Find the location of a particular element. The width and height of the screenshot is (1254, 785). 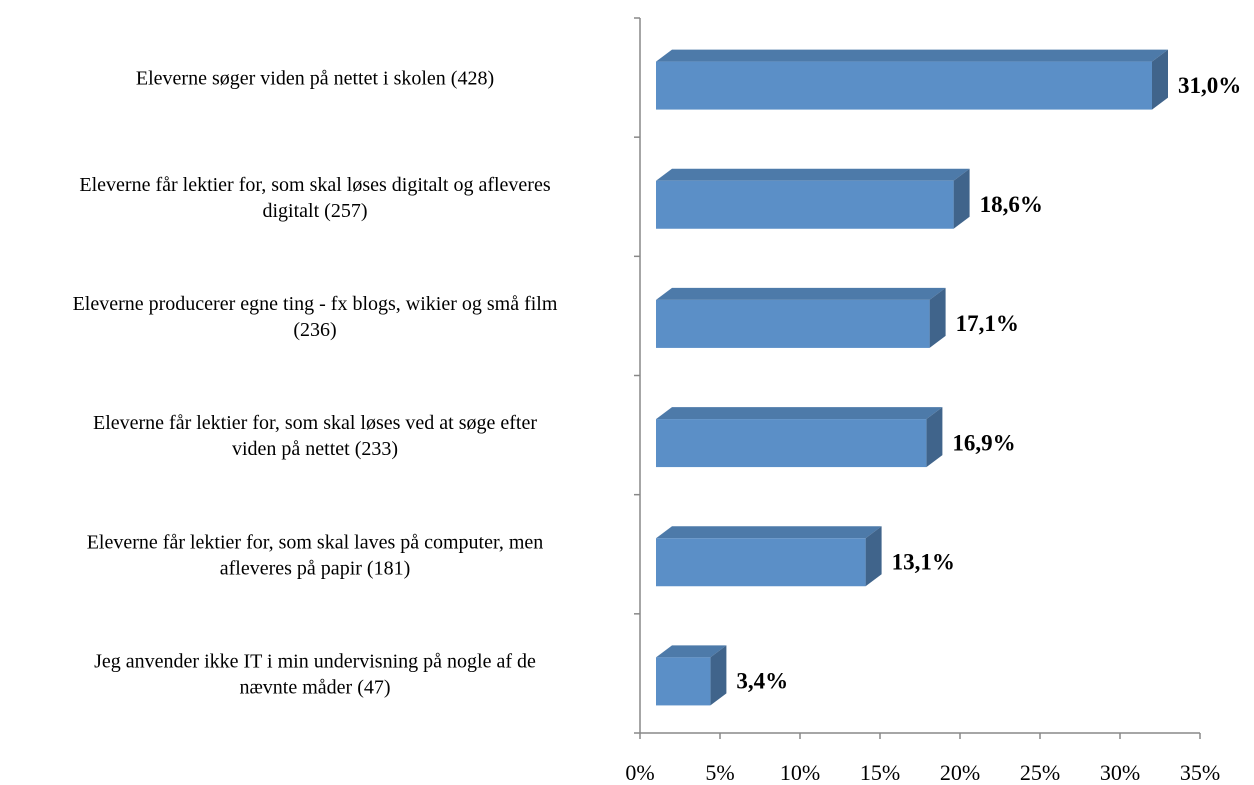

category-line: digitalt (257) is located at coordinates (315, 210).